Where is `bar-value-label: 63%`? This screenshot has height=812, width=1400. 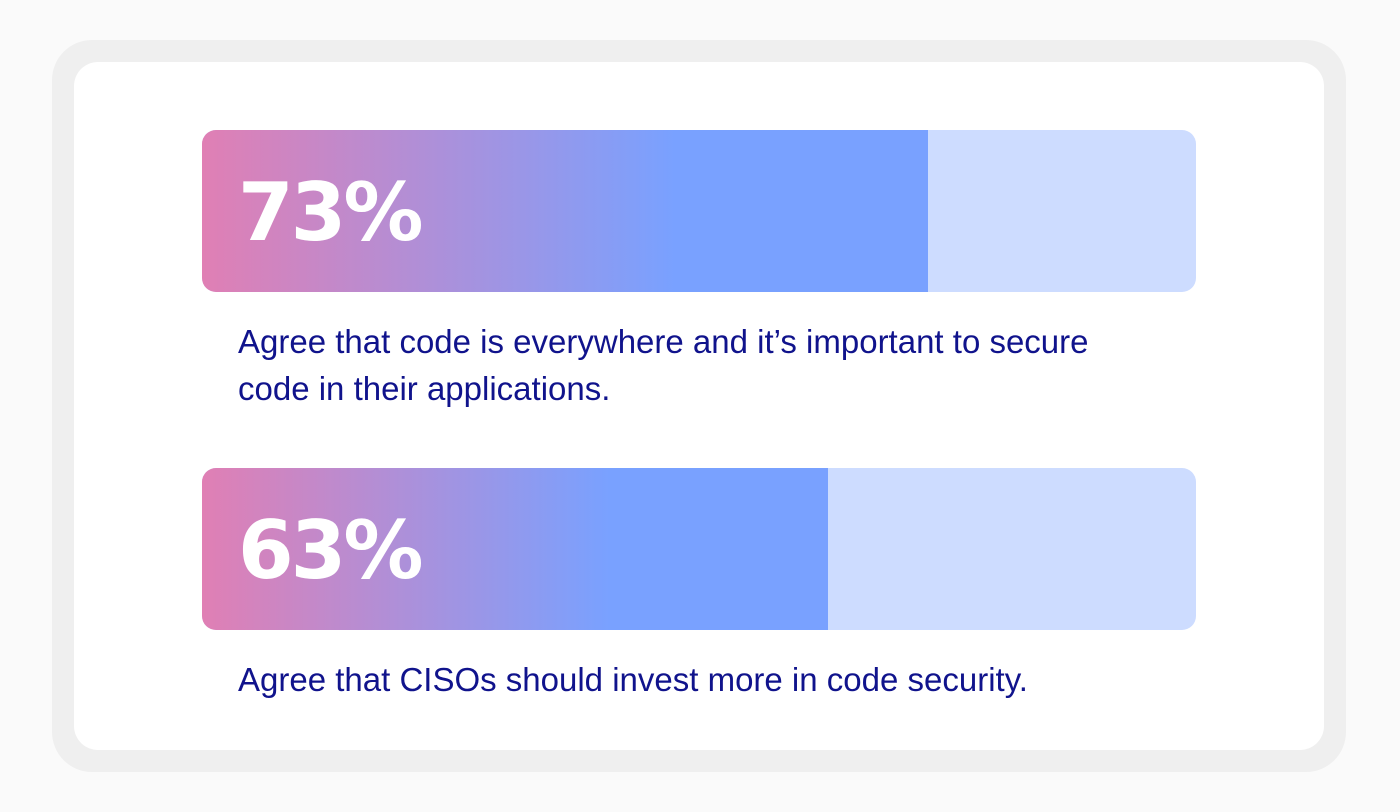 bar-value-label: 63% is located at coordinates (330, 550).